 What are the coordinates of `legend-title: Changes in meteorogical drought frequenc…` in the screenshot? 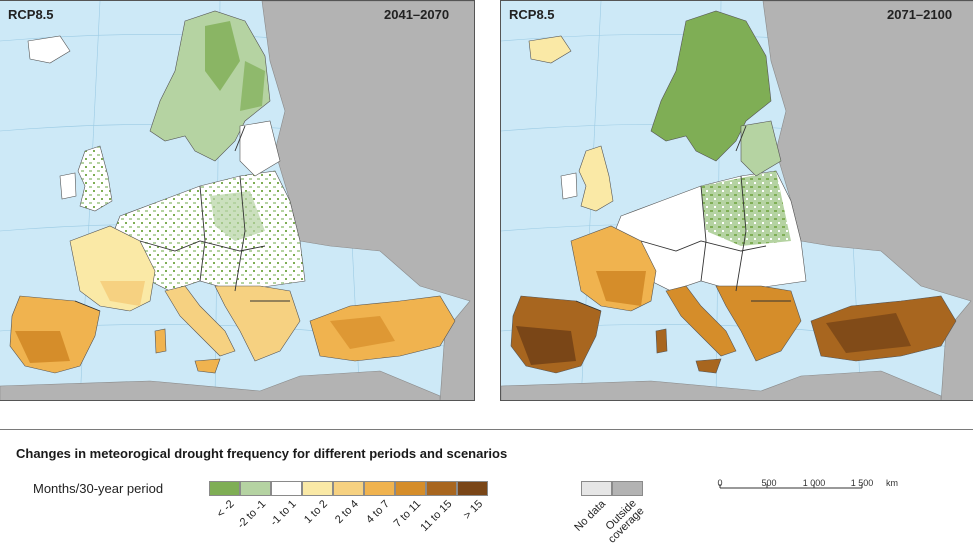 It's located at (262, 453).